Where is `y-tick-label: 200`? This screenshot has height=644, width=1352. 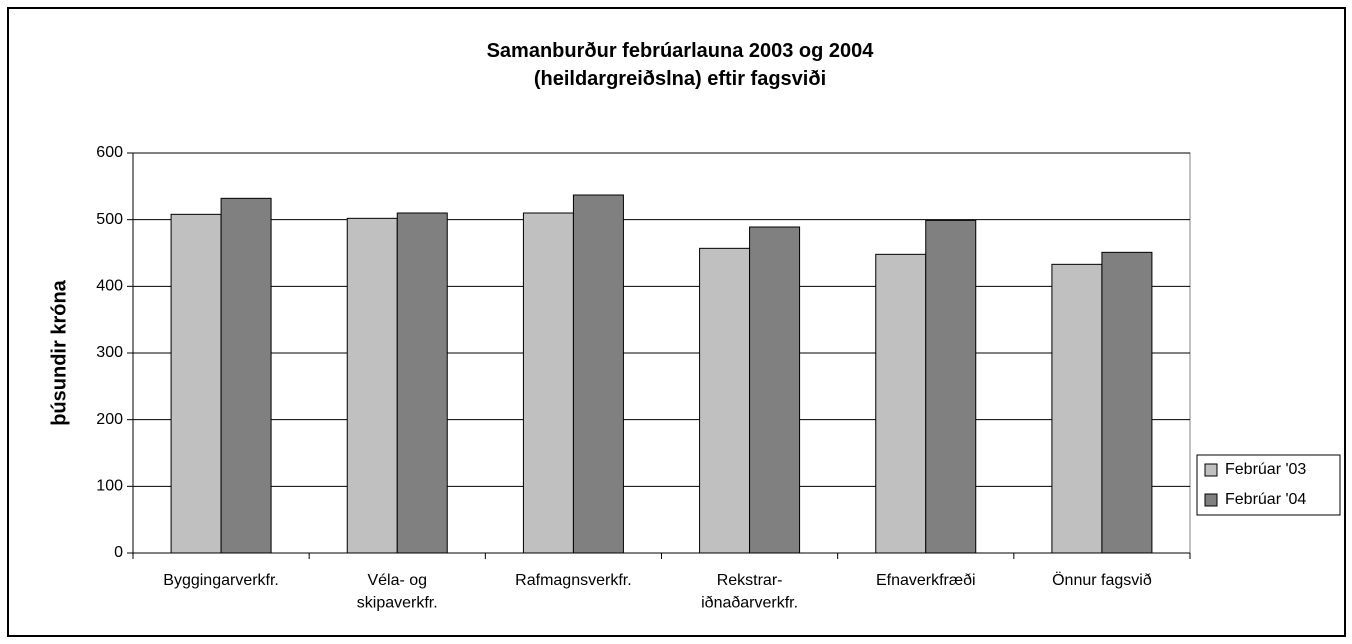 y-tick-label: 200 is located at coordinates (109, 419).